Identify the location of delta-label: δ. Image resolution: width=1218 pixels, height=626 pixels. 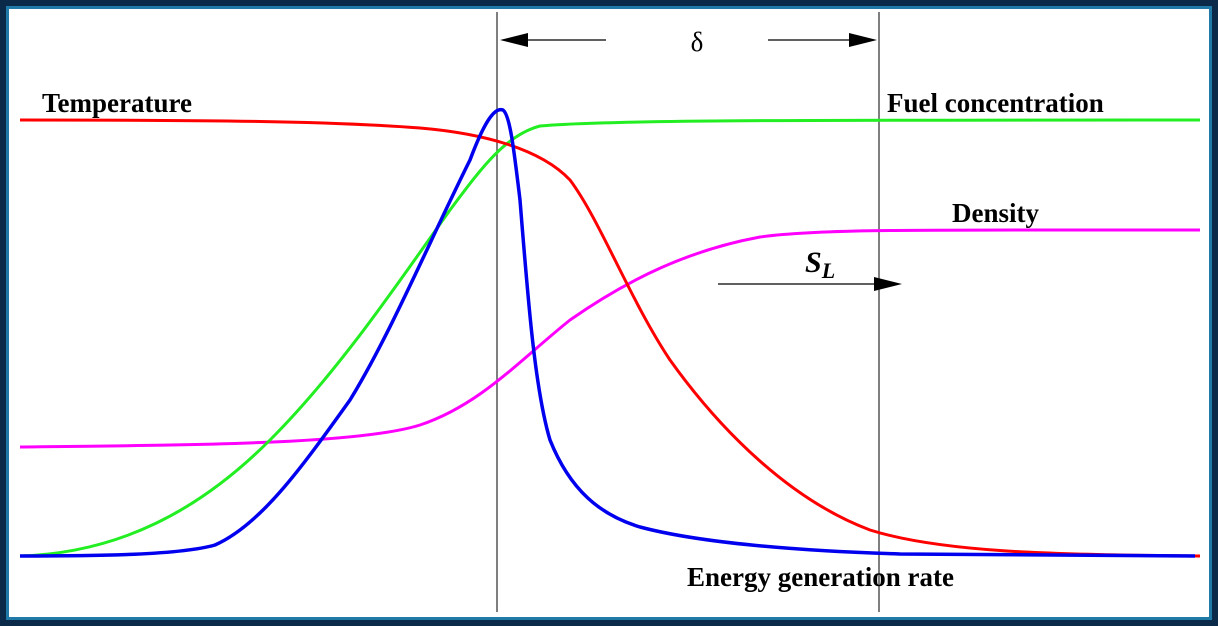
(697, 42).